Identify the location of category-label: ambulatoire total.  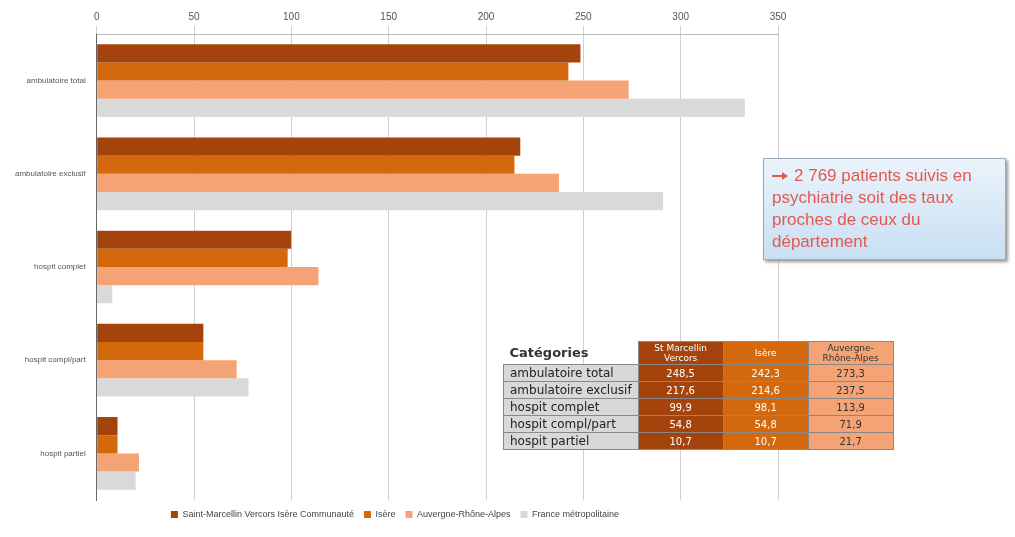
(562, 373).